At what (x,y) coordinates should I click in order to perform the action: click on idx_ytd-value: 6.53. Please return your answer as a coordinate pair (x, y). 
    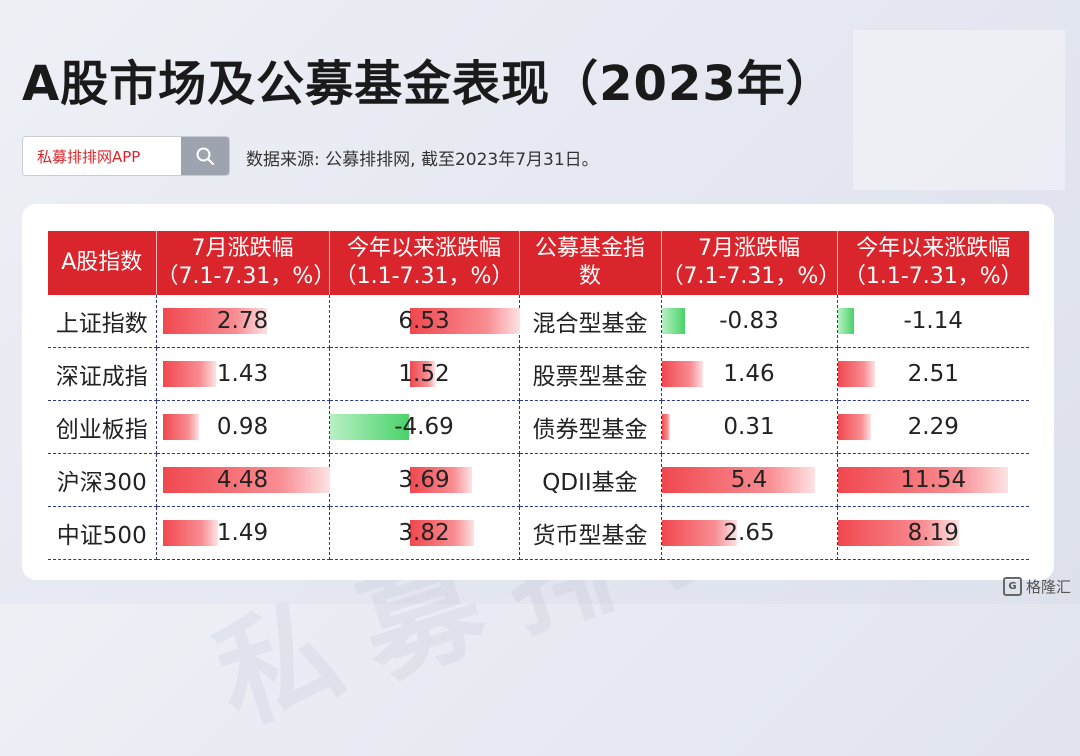
    Looking at the image, I should click on (424, 321).